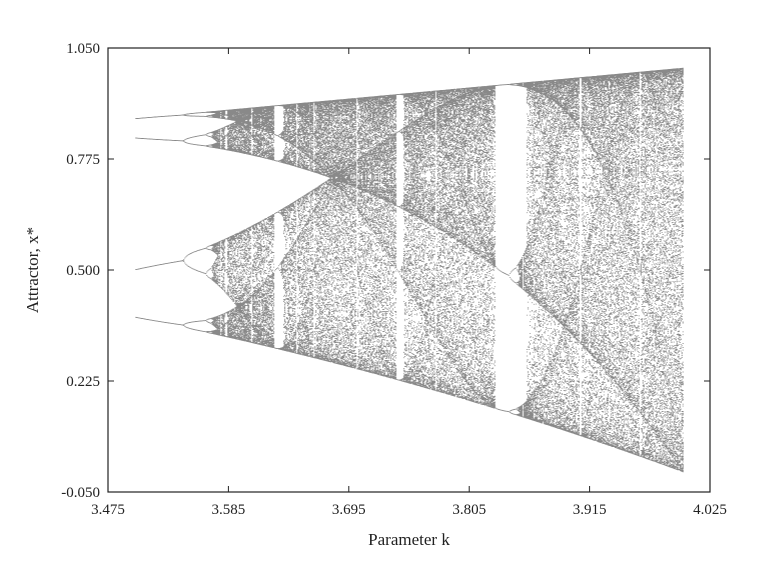 The height and width of the screenshot is (586, 760). What do you see at coordinates (83, 160) in the screenshot?
I see `y-tick-label: 0.775` at bounding box center [83, 160].